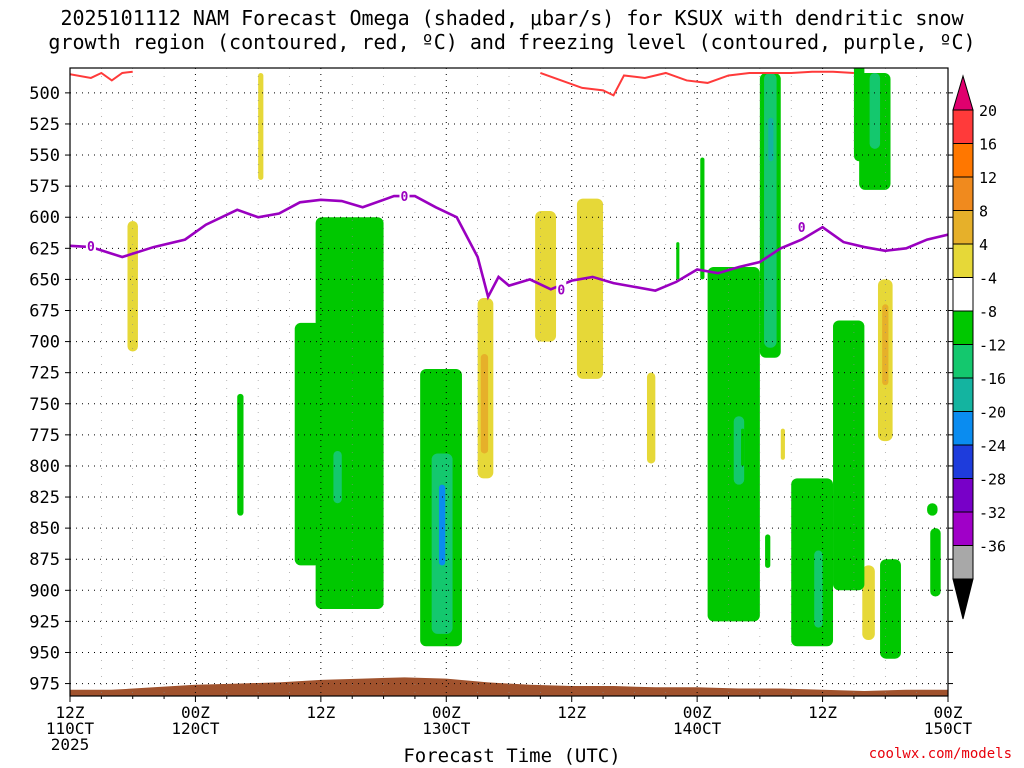 The image size is (1024, 768). What do you see at coordinates (44, 311) in the screenshot?
I see `y-tick-label-675: 675` at bounding box center [44, 311].